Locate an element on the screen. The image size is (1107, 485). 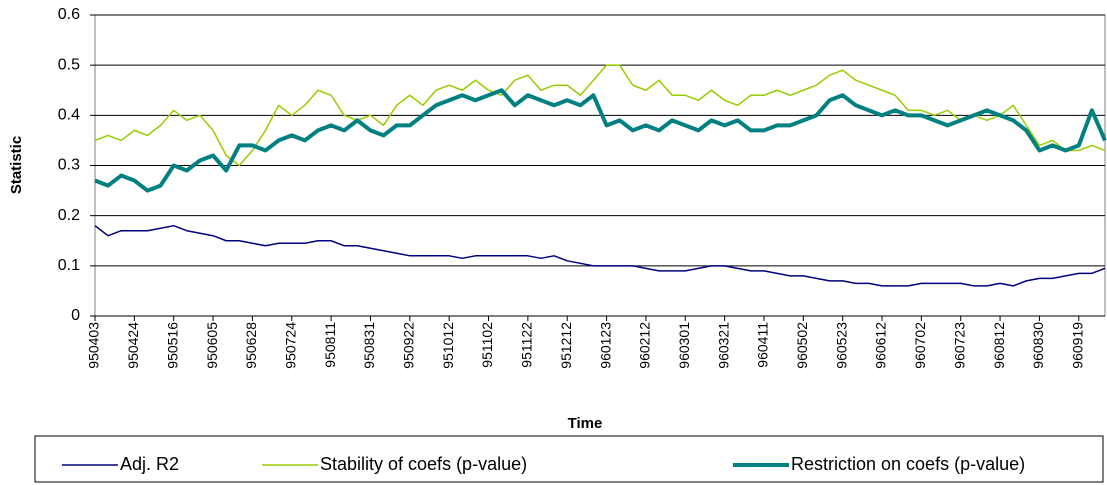
x-tick-label: 950628 is located at coordinates (251, 345).